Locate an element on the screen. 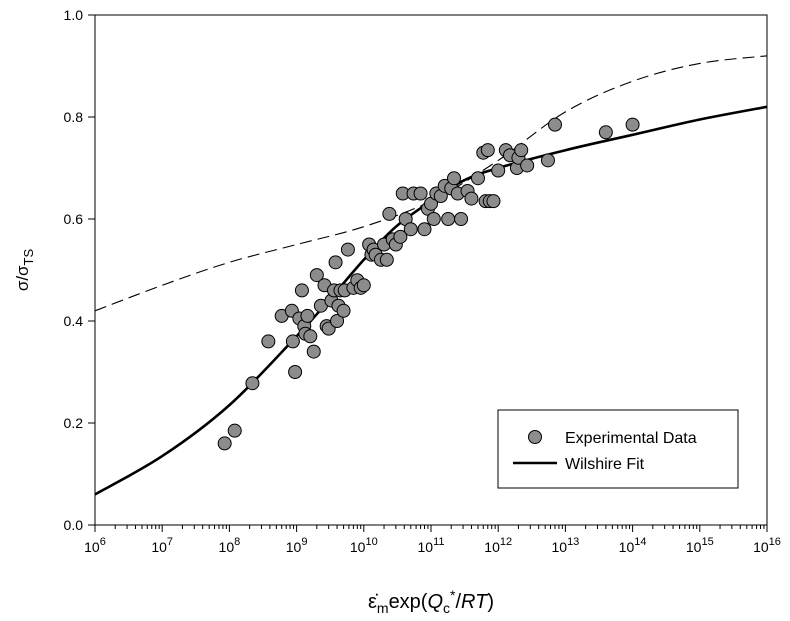  y-axis-title: σ/σTS is located at coordinates (24, 270).